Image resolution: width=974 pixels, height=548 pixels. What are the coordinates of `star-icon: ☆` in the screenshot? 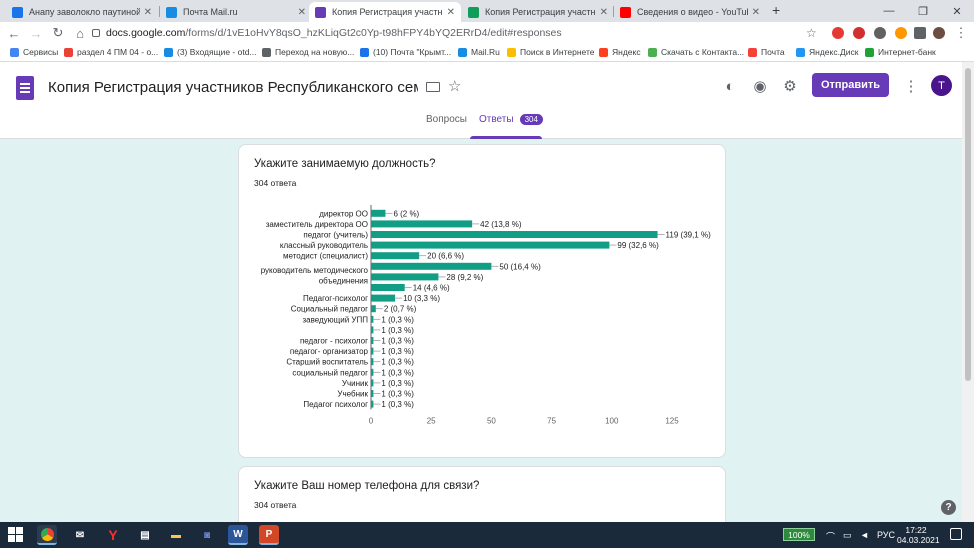 It's located at (455, 86).